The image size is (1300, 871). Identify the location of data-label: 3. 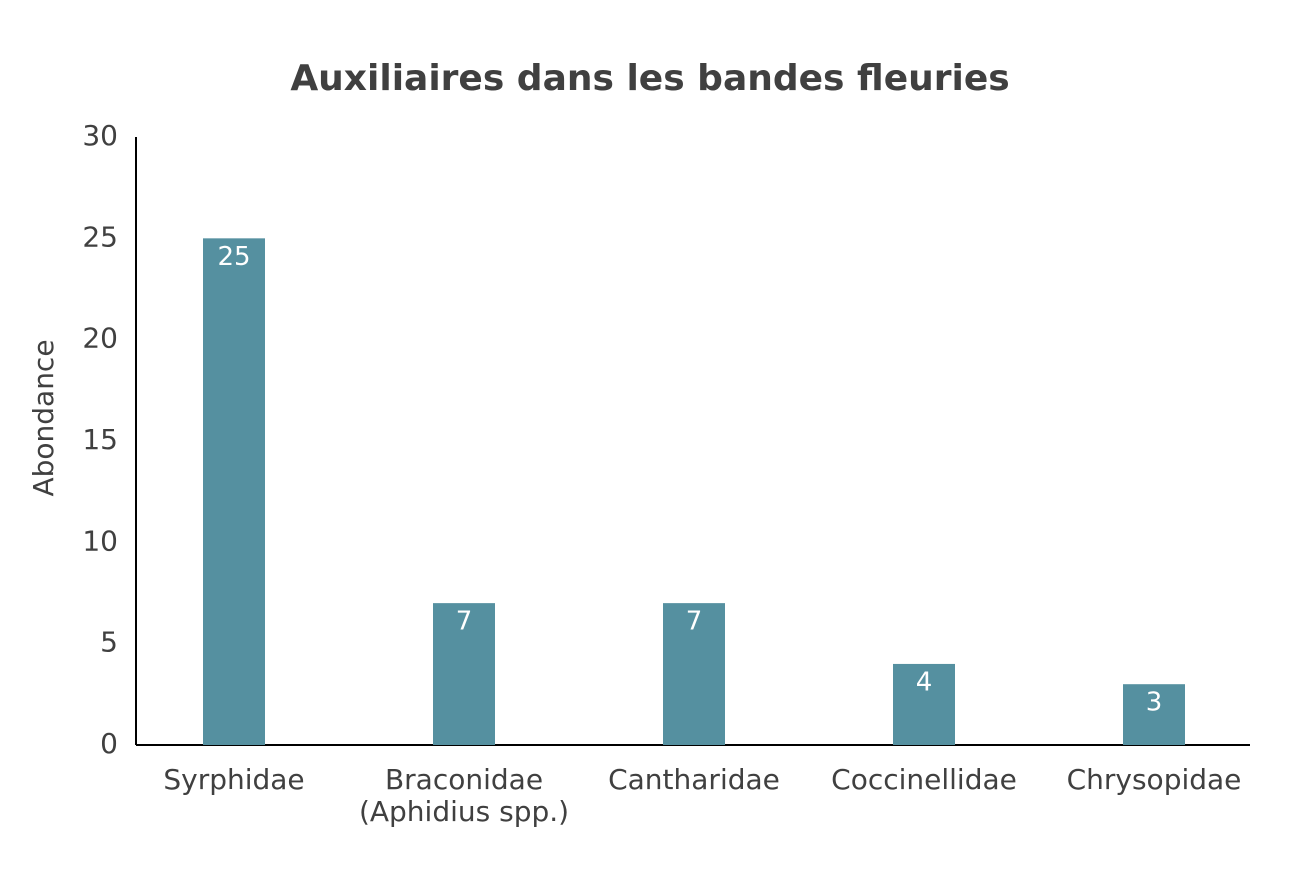
(1154, 703).